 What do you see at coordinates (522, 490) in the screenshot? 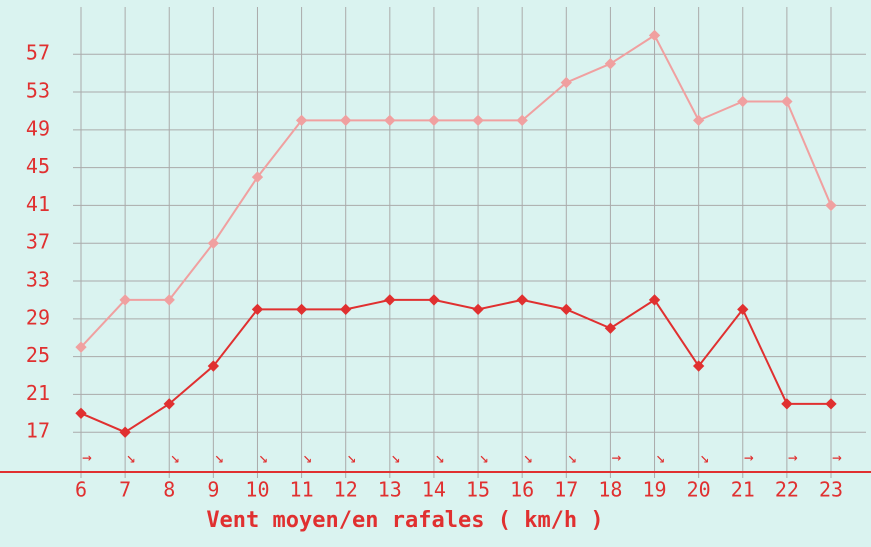
I see `x-tick-label: 16` at bounding box center [522, 490].